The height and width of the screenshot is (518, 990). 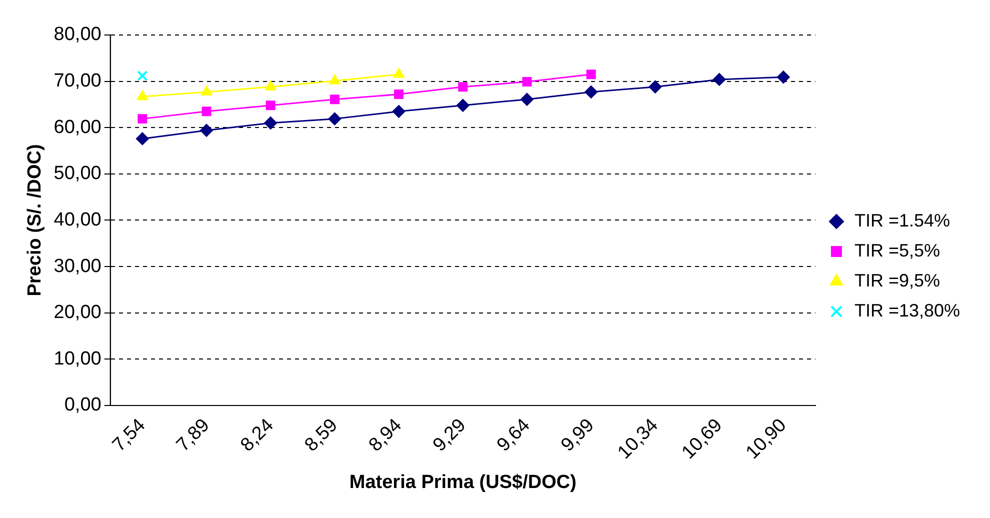 What do you see at coordinates (902, 220) in the screenshot?
I see `legend-label: TIR =1.54%` at bounding box center [902, 220].